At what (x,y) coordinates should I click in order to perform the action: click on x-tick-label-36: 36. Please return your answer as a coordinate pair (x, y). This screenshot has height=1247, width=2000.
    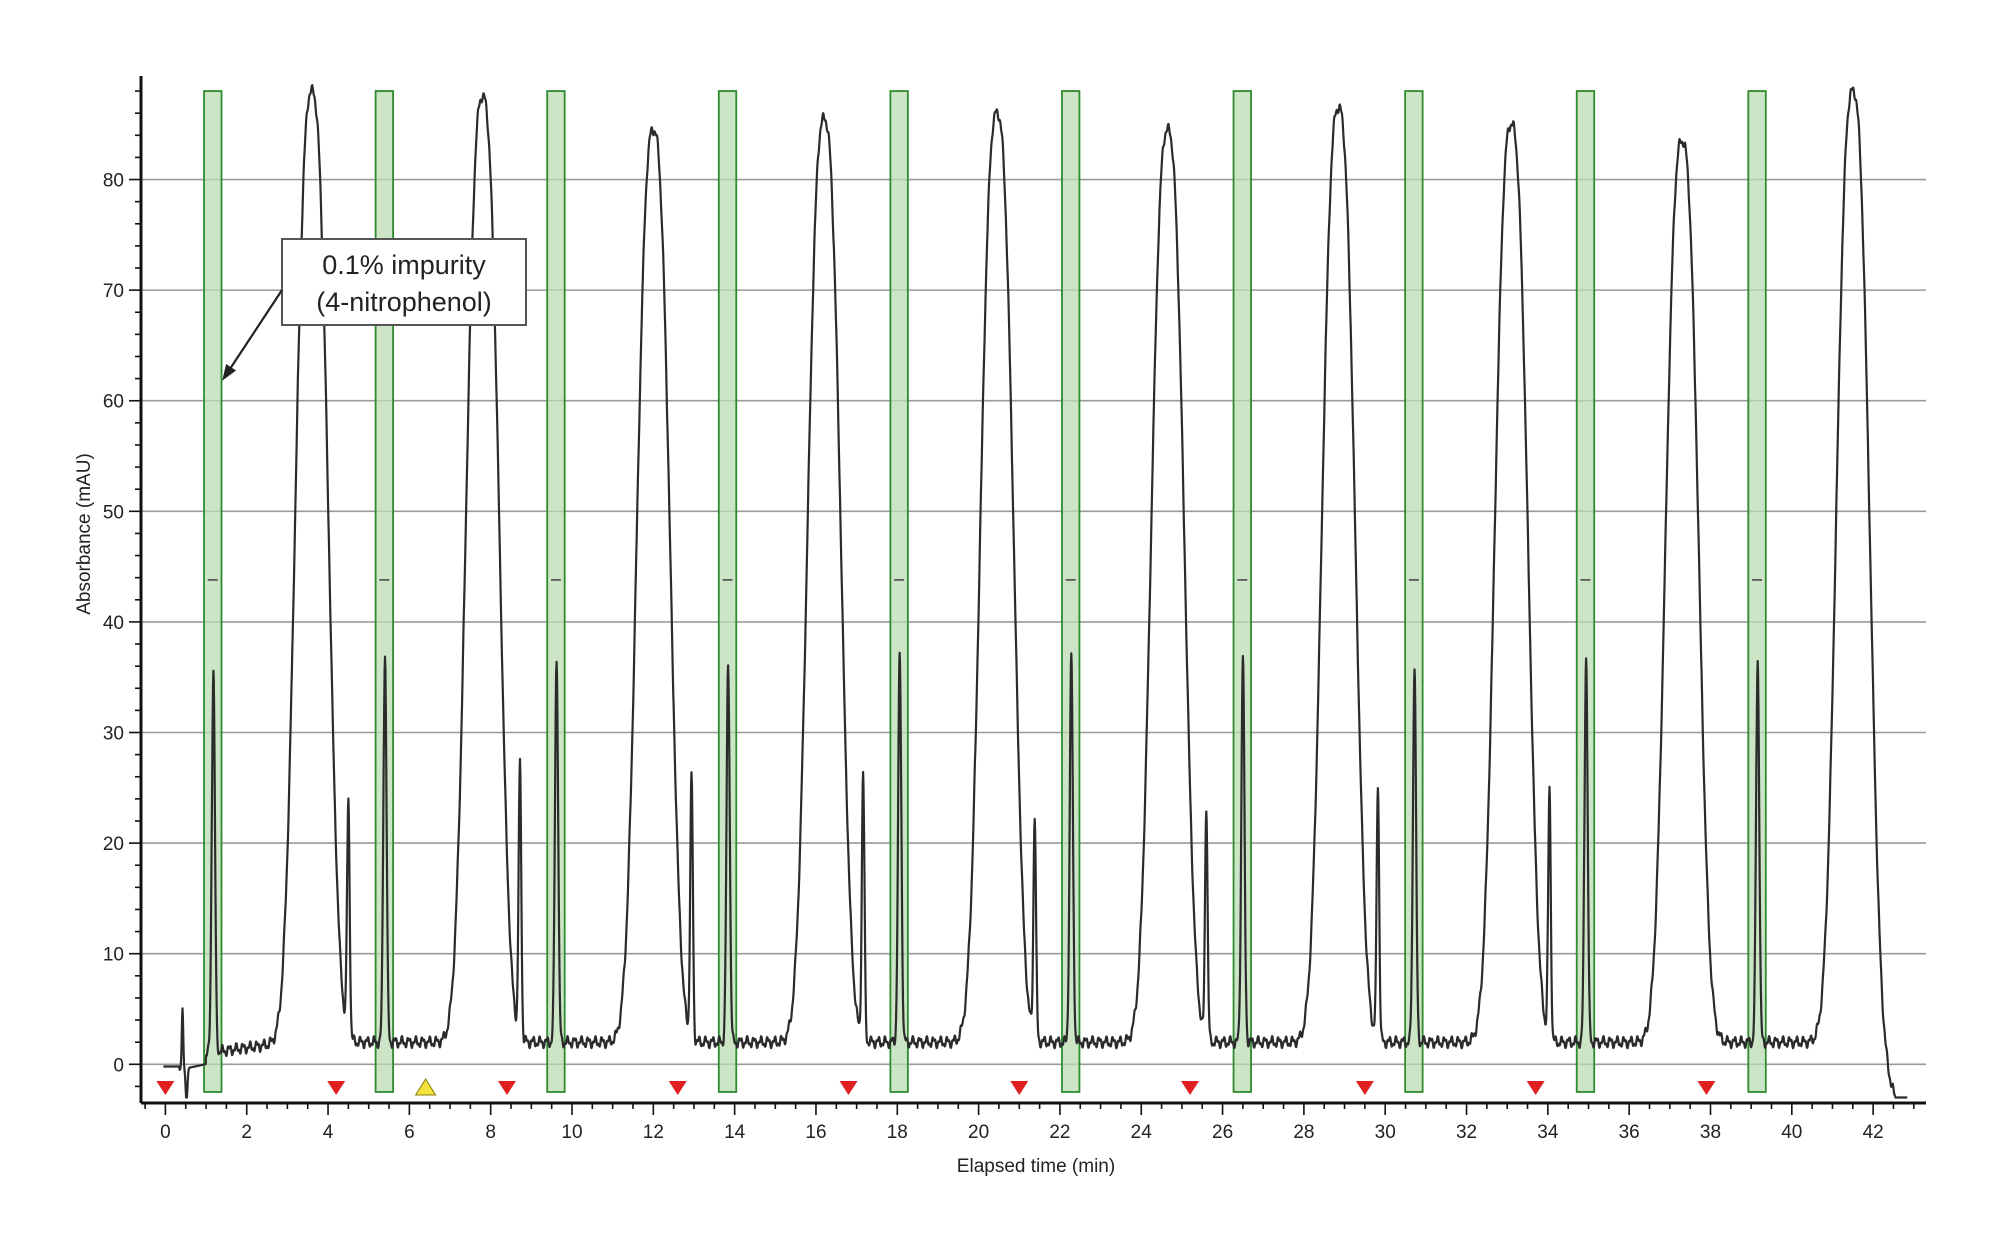
    Looking at the image, I should click on (1629, 1132).